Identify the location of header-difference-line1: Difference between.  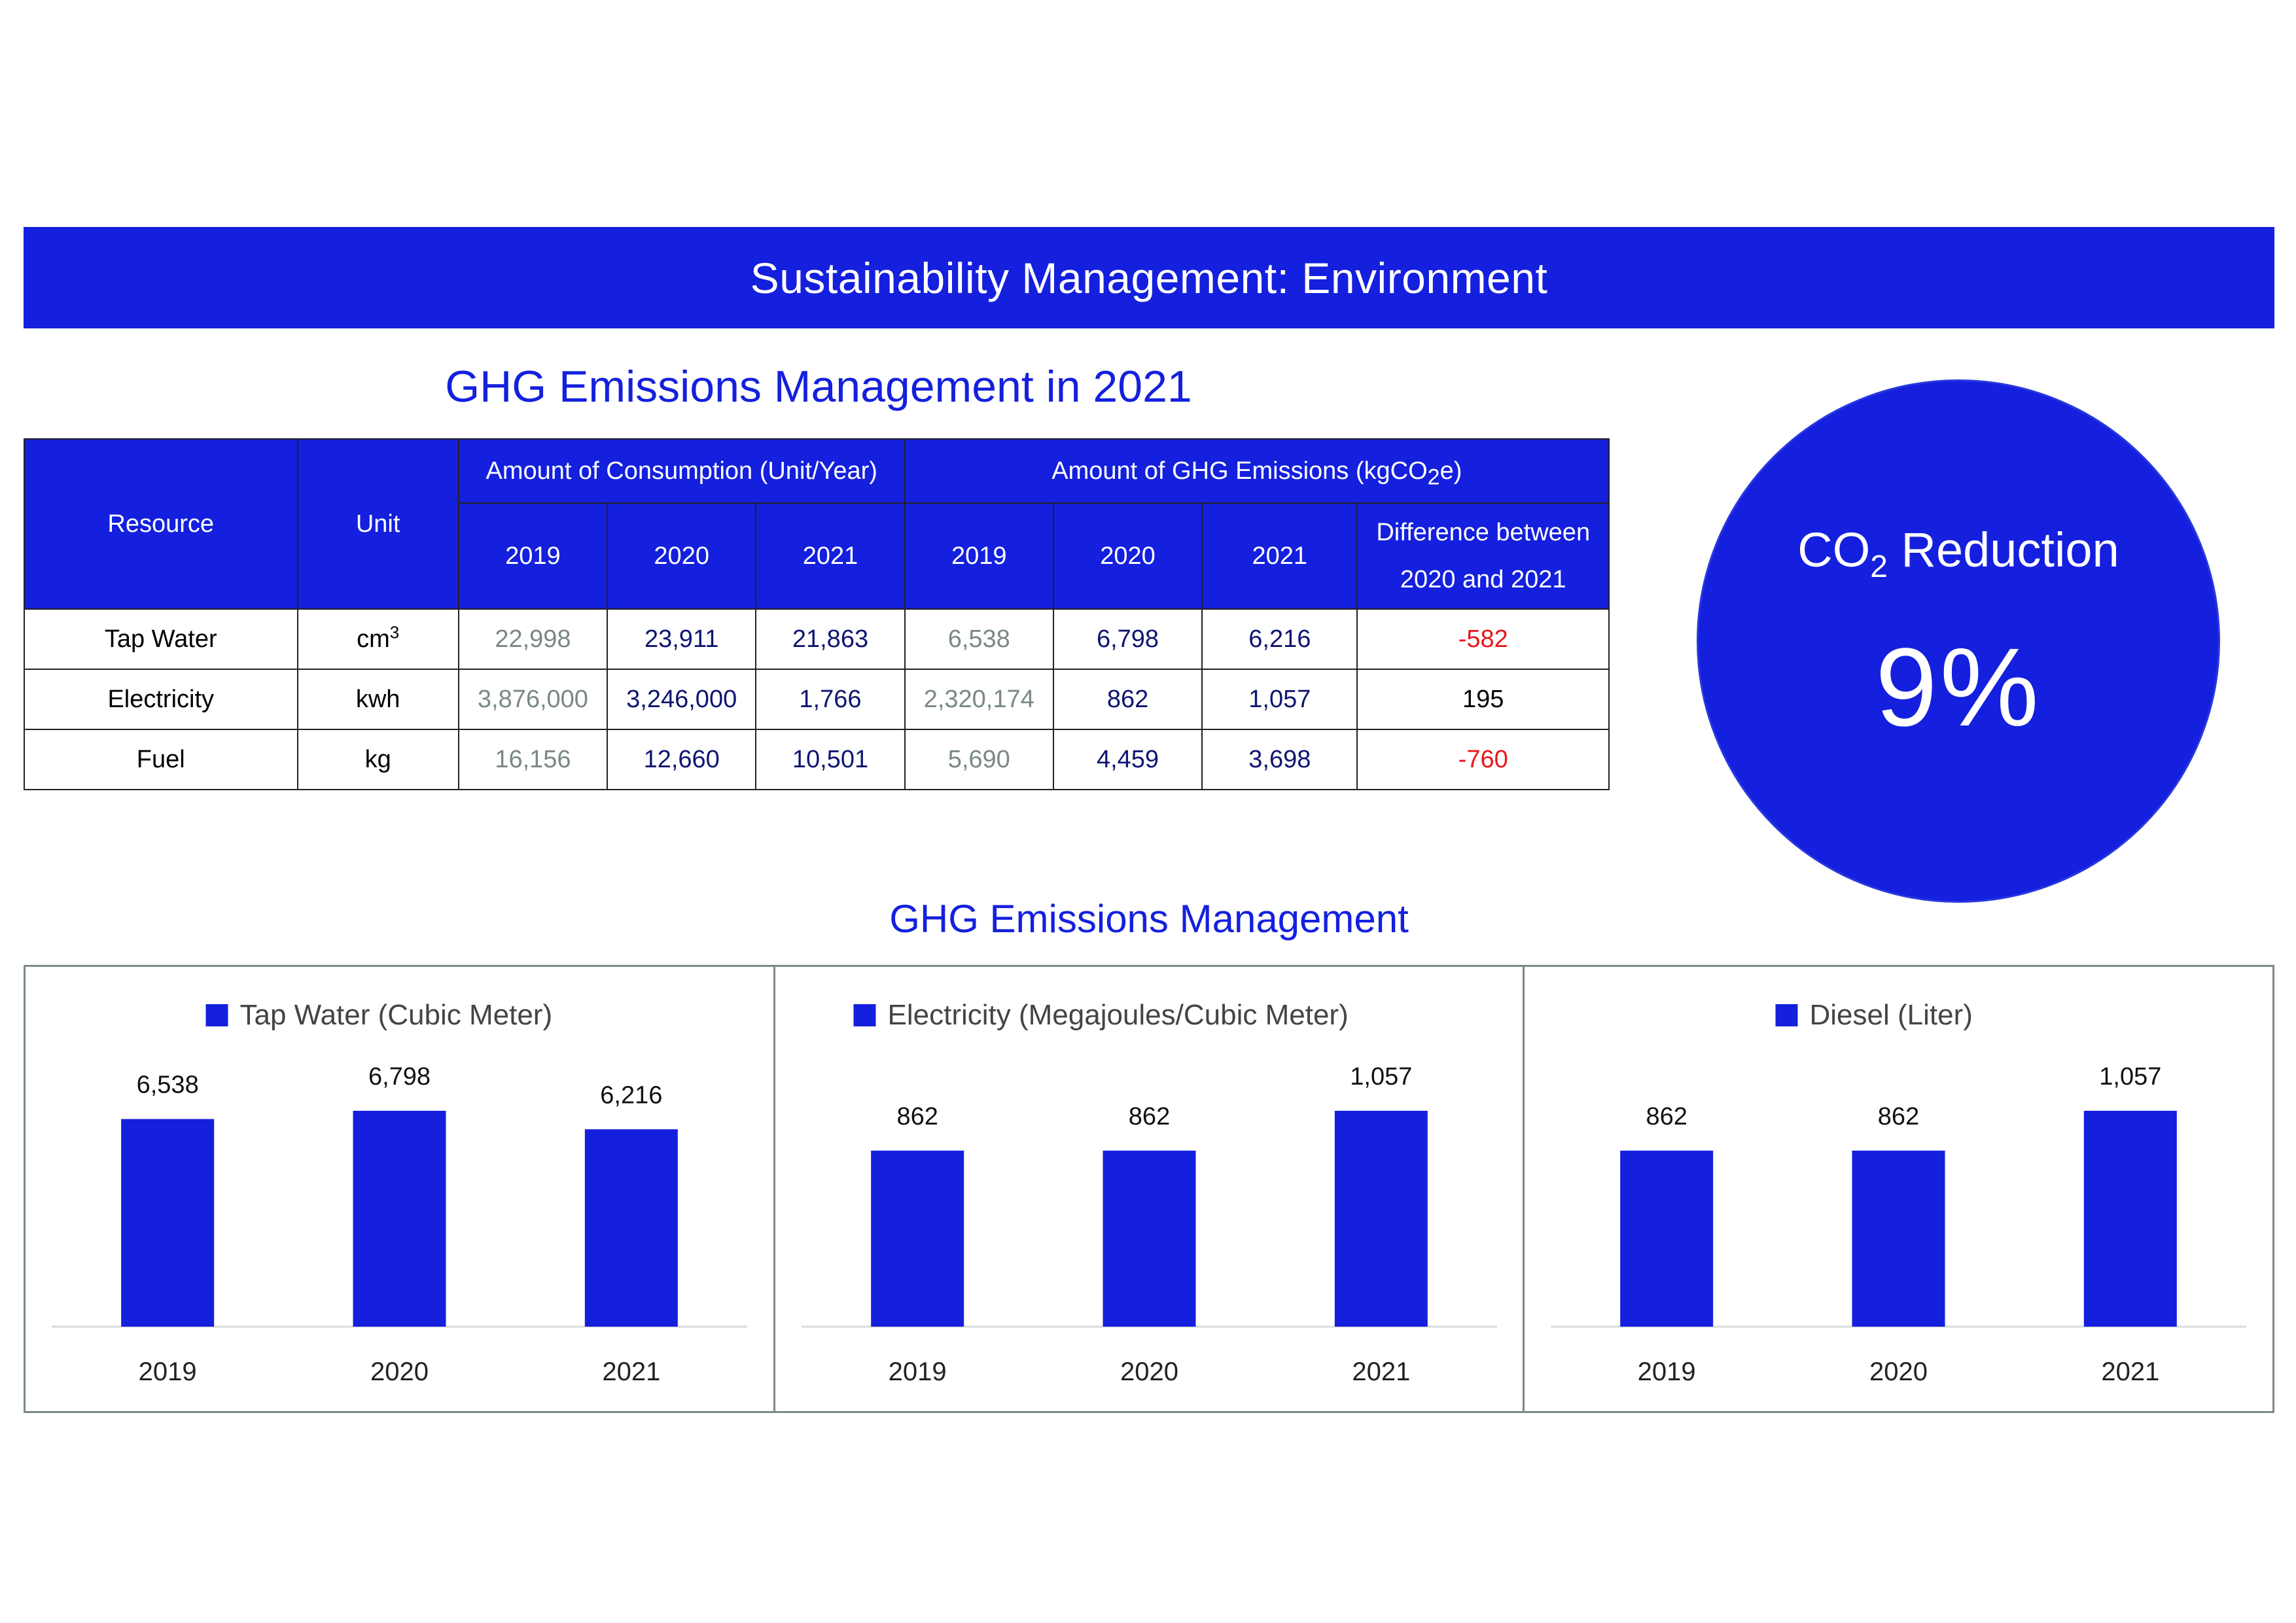
(1483, 533).